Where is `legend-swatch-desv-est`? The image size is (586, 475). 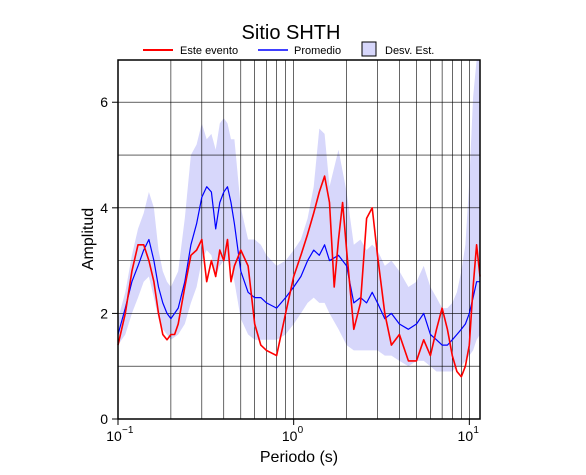 legend-swatch-desv-est is located at coordinates (369, 49).